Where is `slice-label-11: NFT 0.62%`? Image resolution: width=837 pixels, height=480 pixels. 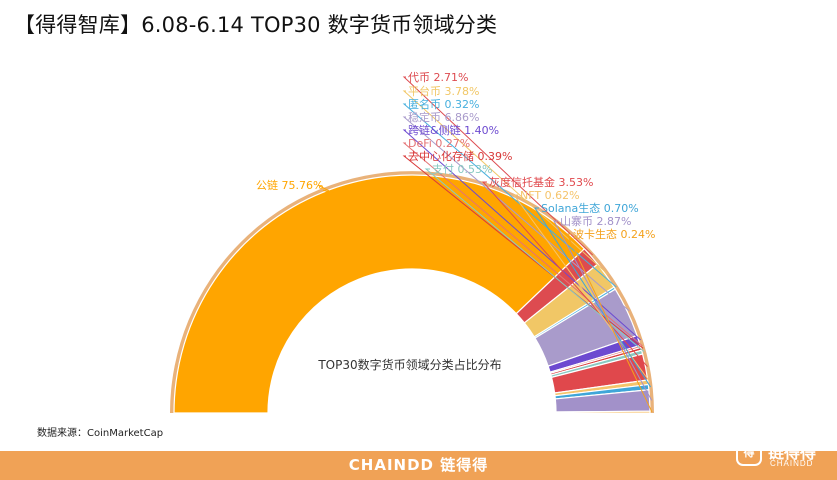 slice-label-11: NFT 0.62% is located at coordinates (550, 195).